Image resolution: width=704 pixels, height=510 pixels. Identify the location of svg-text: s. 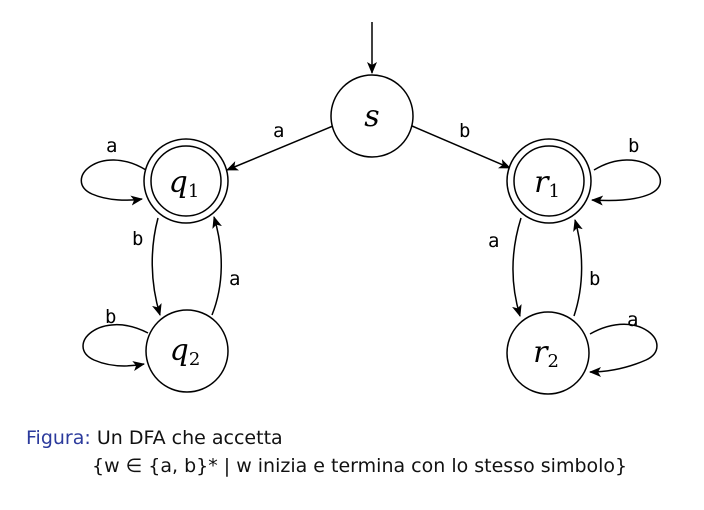
(371, 116).